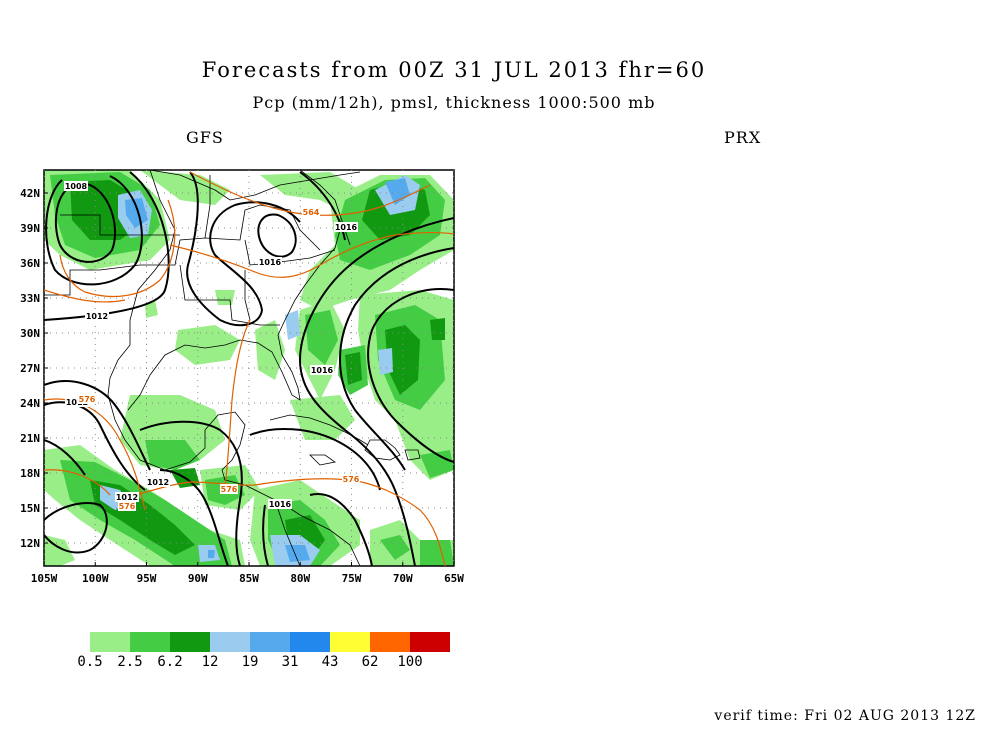 The height and width of the screenshot is (735, 1000). I want to click on panel-label-gfs: GFS, so click(205, 137).